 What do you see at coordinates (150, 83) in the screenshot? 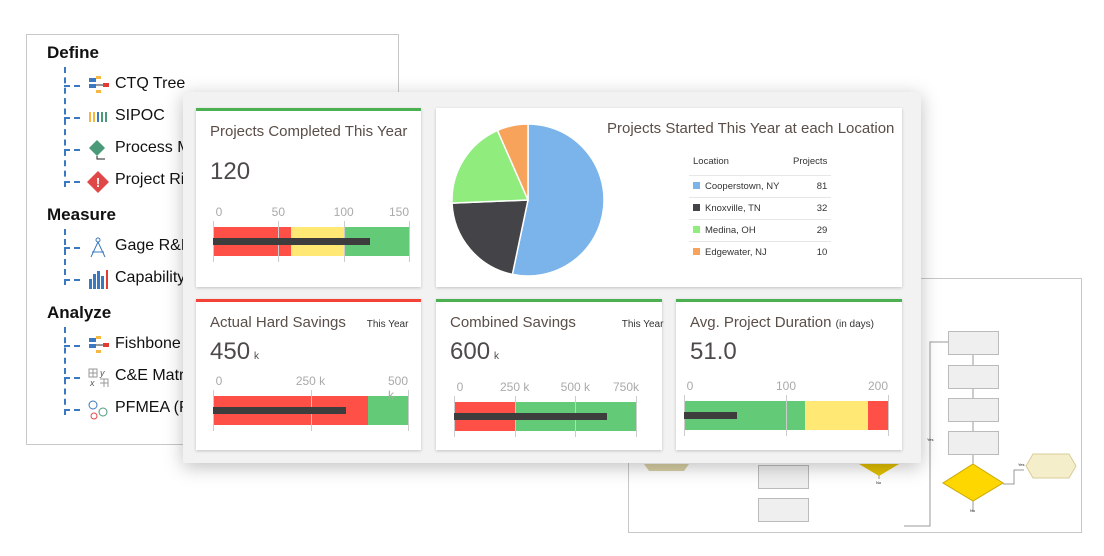
I see `tree-item: CTQ Tree` at bounding box center [150, 83].